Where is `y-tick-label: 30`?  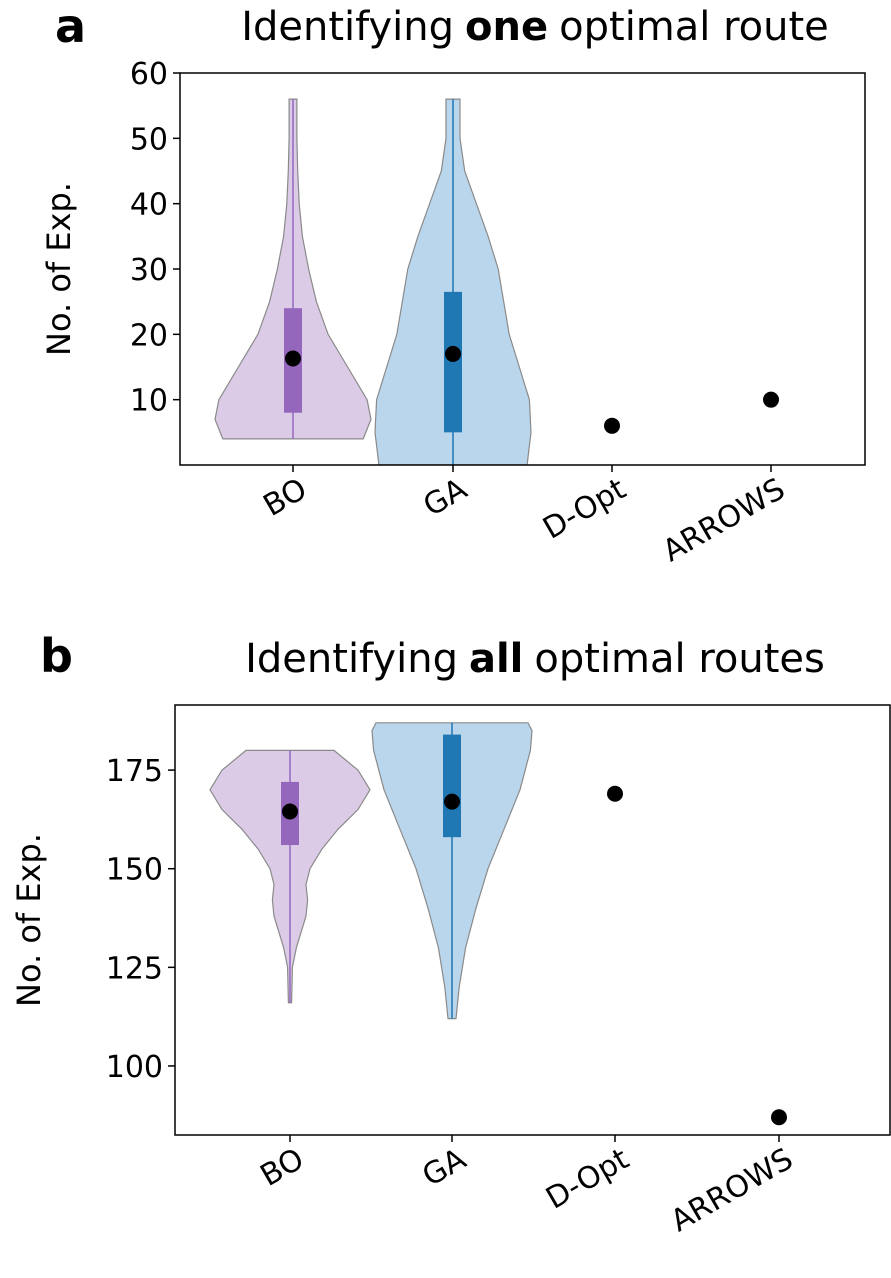
y-tick-label: 30 is located at coordinates (149, 270).